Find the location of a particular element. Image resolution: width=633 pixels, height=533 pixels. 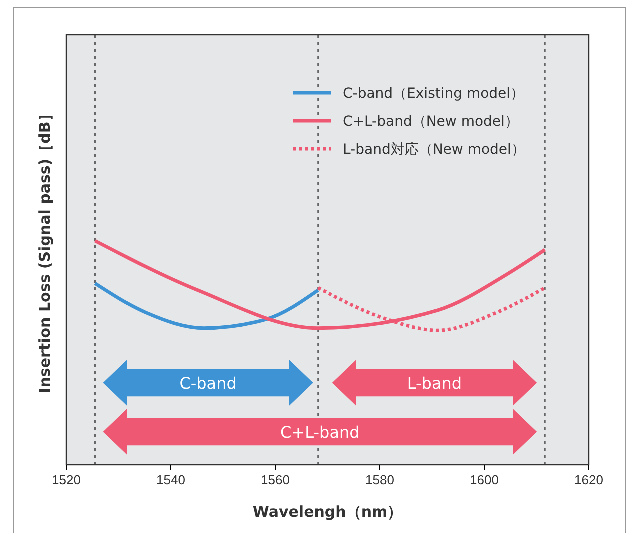

legend-label: C+L-band（New model） is located at coordinates (431, 122).